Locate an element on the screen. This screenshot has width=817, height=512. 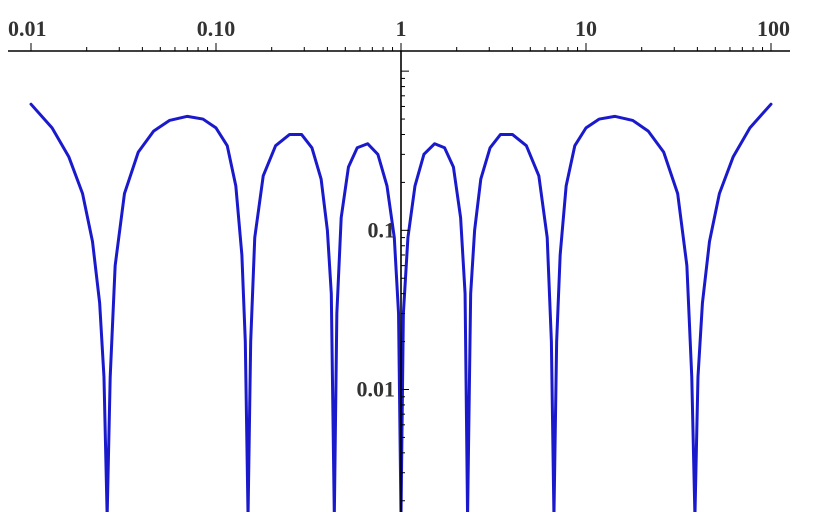
x-tick-label: 0.10 is located at coordinates (216, 28).